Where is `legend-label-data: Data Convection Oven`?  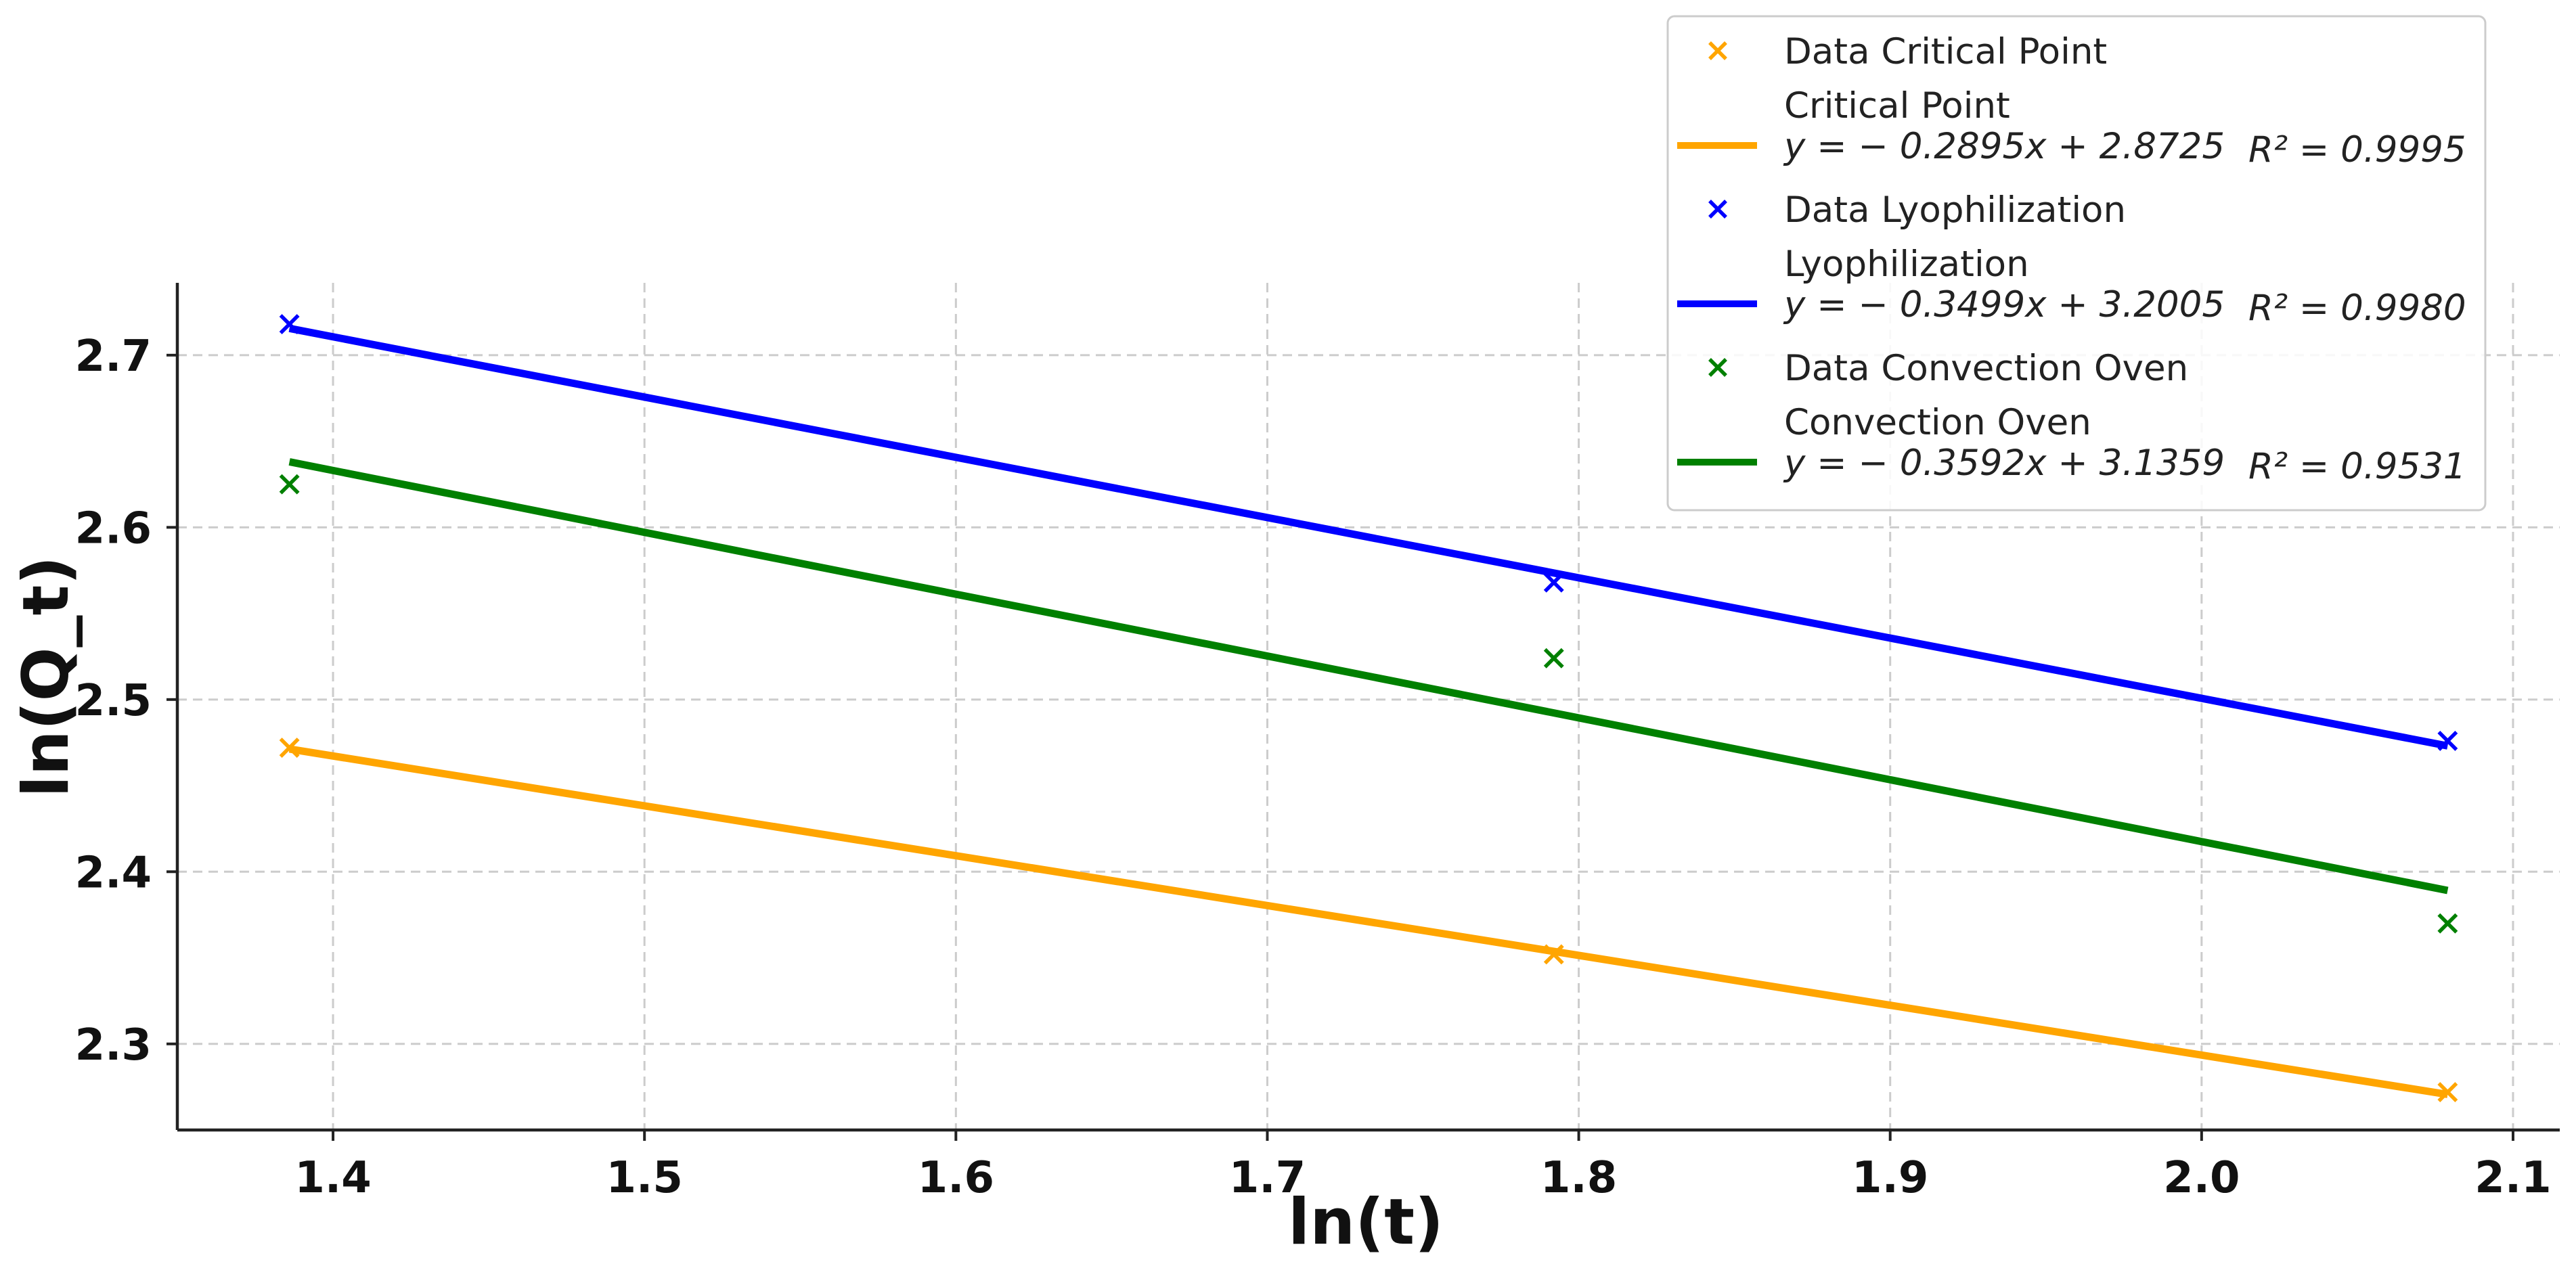 legend-label-data: Data Convection Oven is located at coordinates (1986, 368).